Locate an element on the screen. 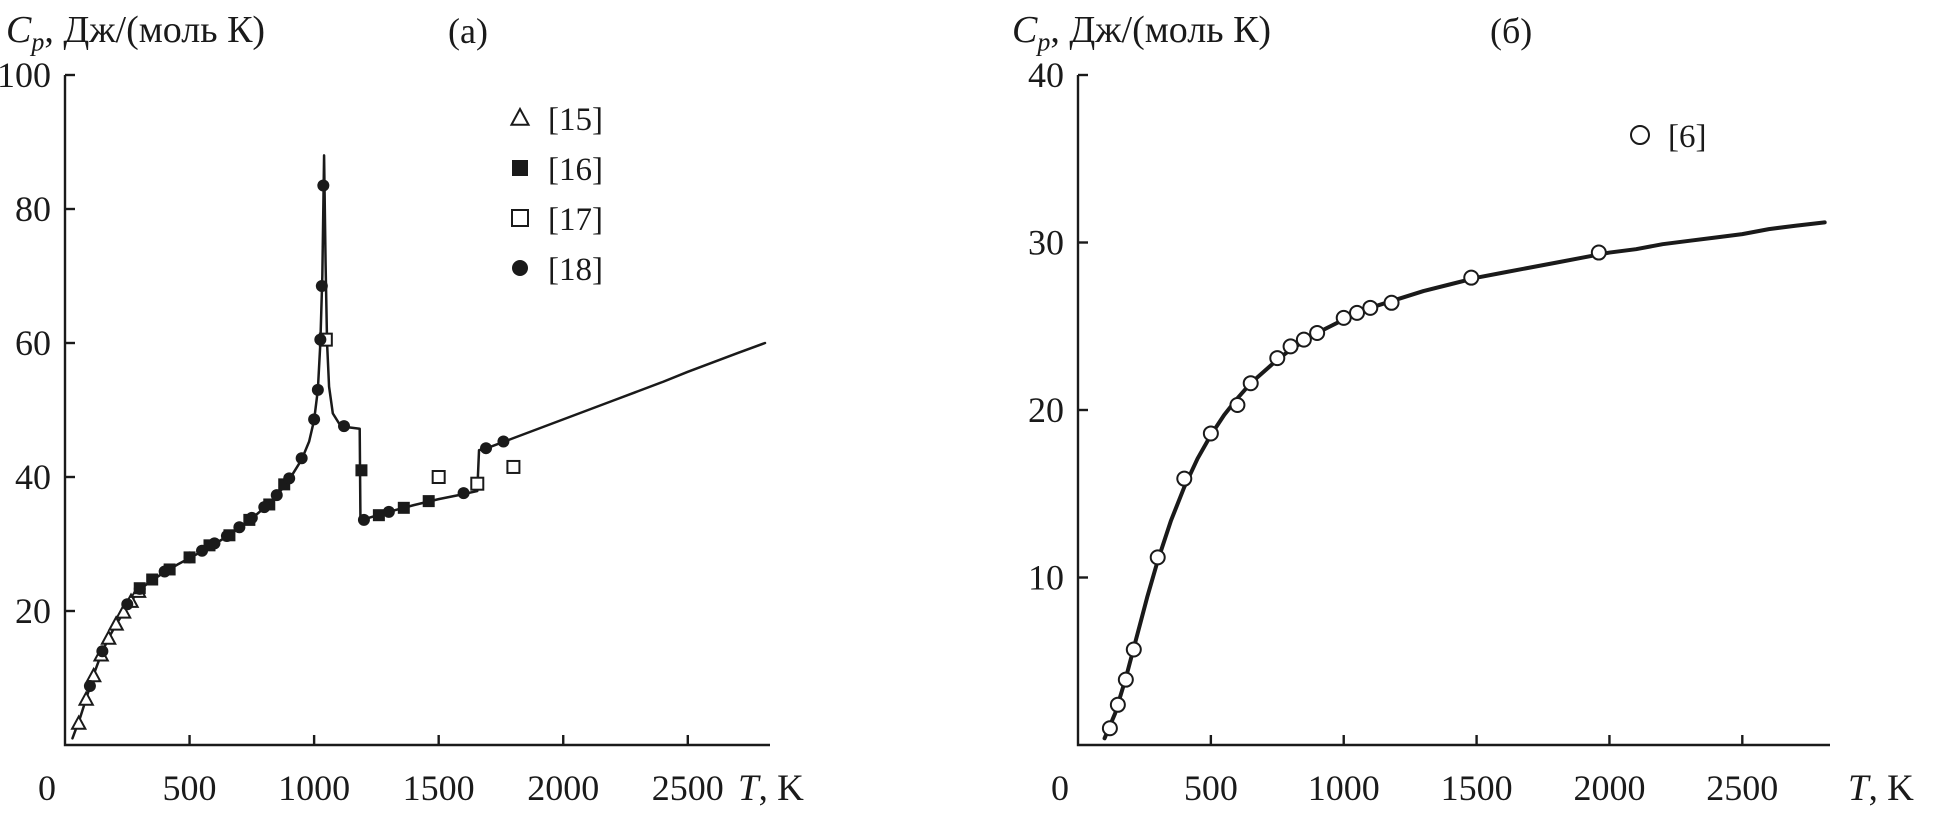  legend-label: [18] is located at coordinates (575, 270).